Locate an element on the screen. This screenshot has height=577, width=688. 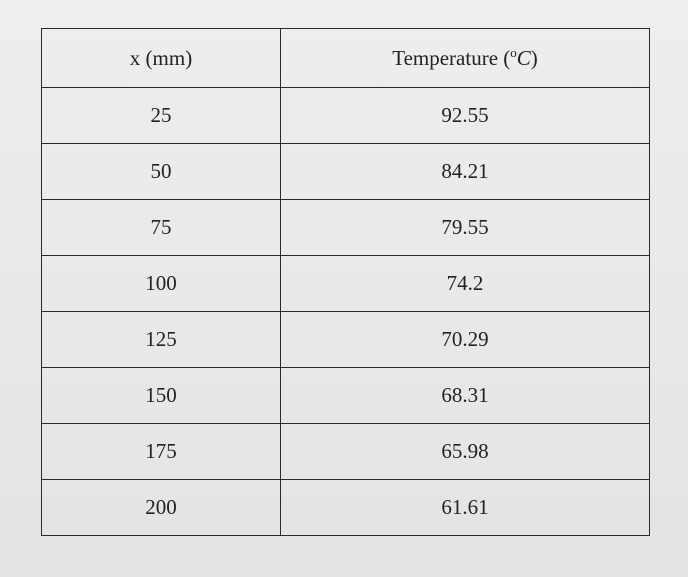
cell-temperature: 92.55 is located at coordinates (465, 115).